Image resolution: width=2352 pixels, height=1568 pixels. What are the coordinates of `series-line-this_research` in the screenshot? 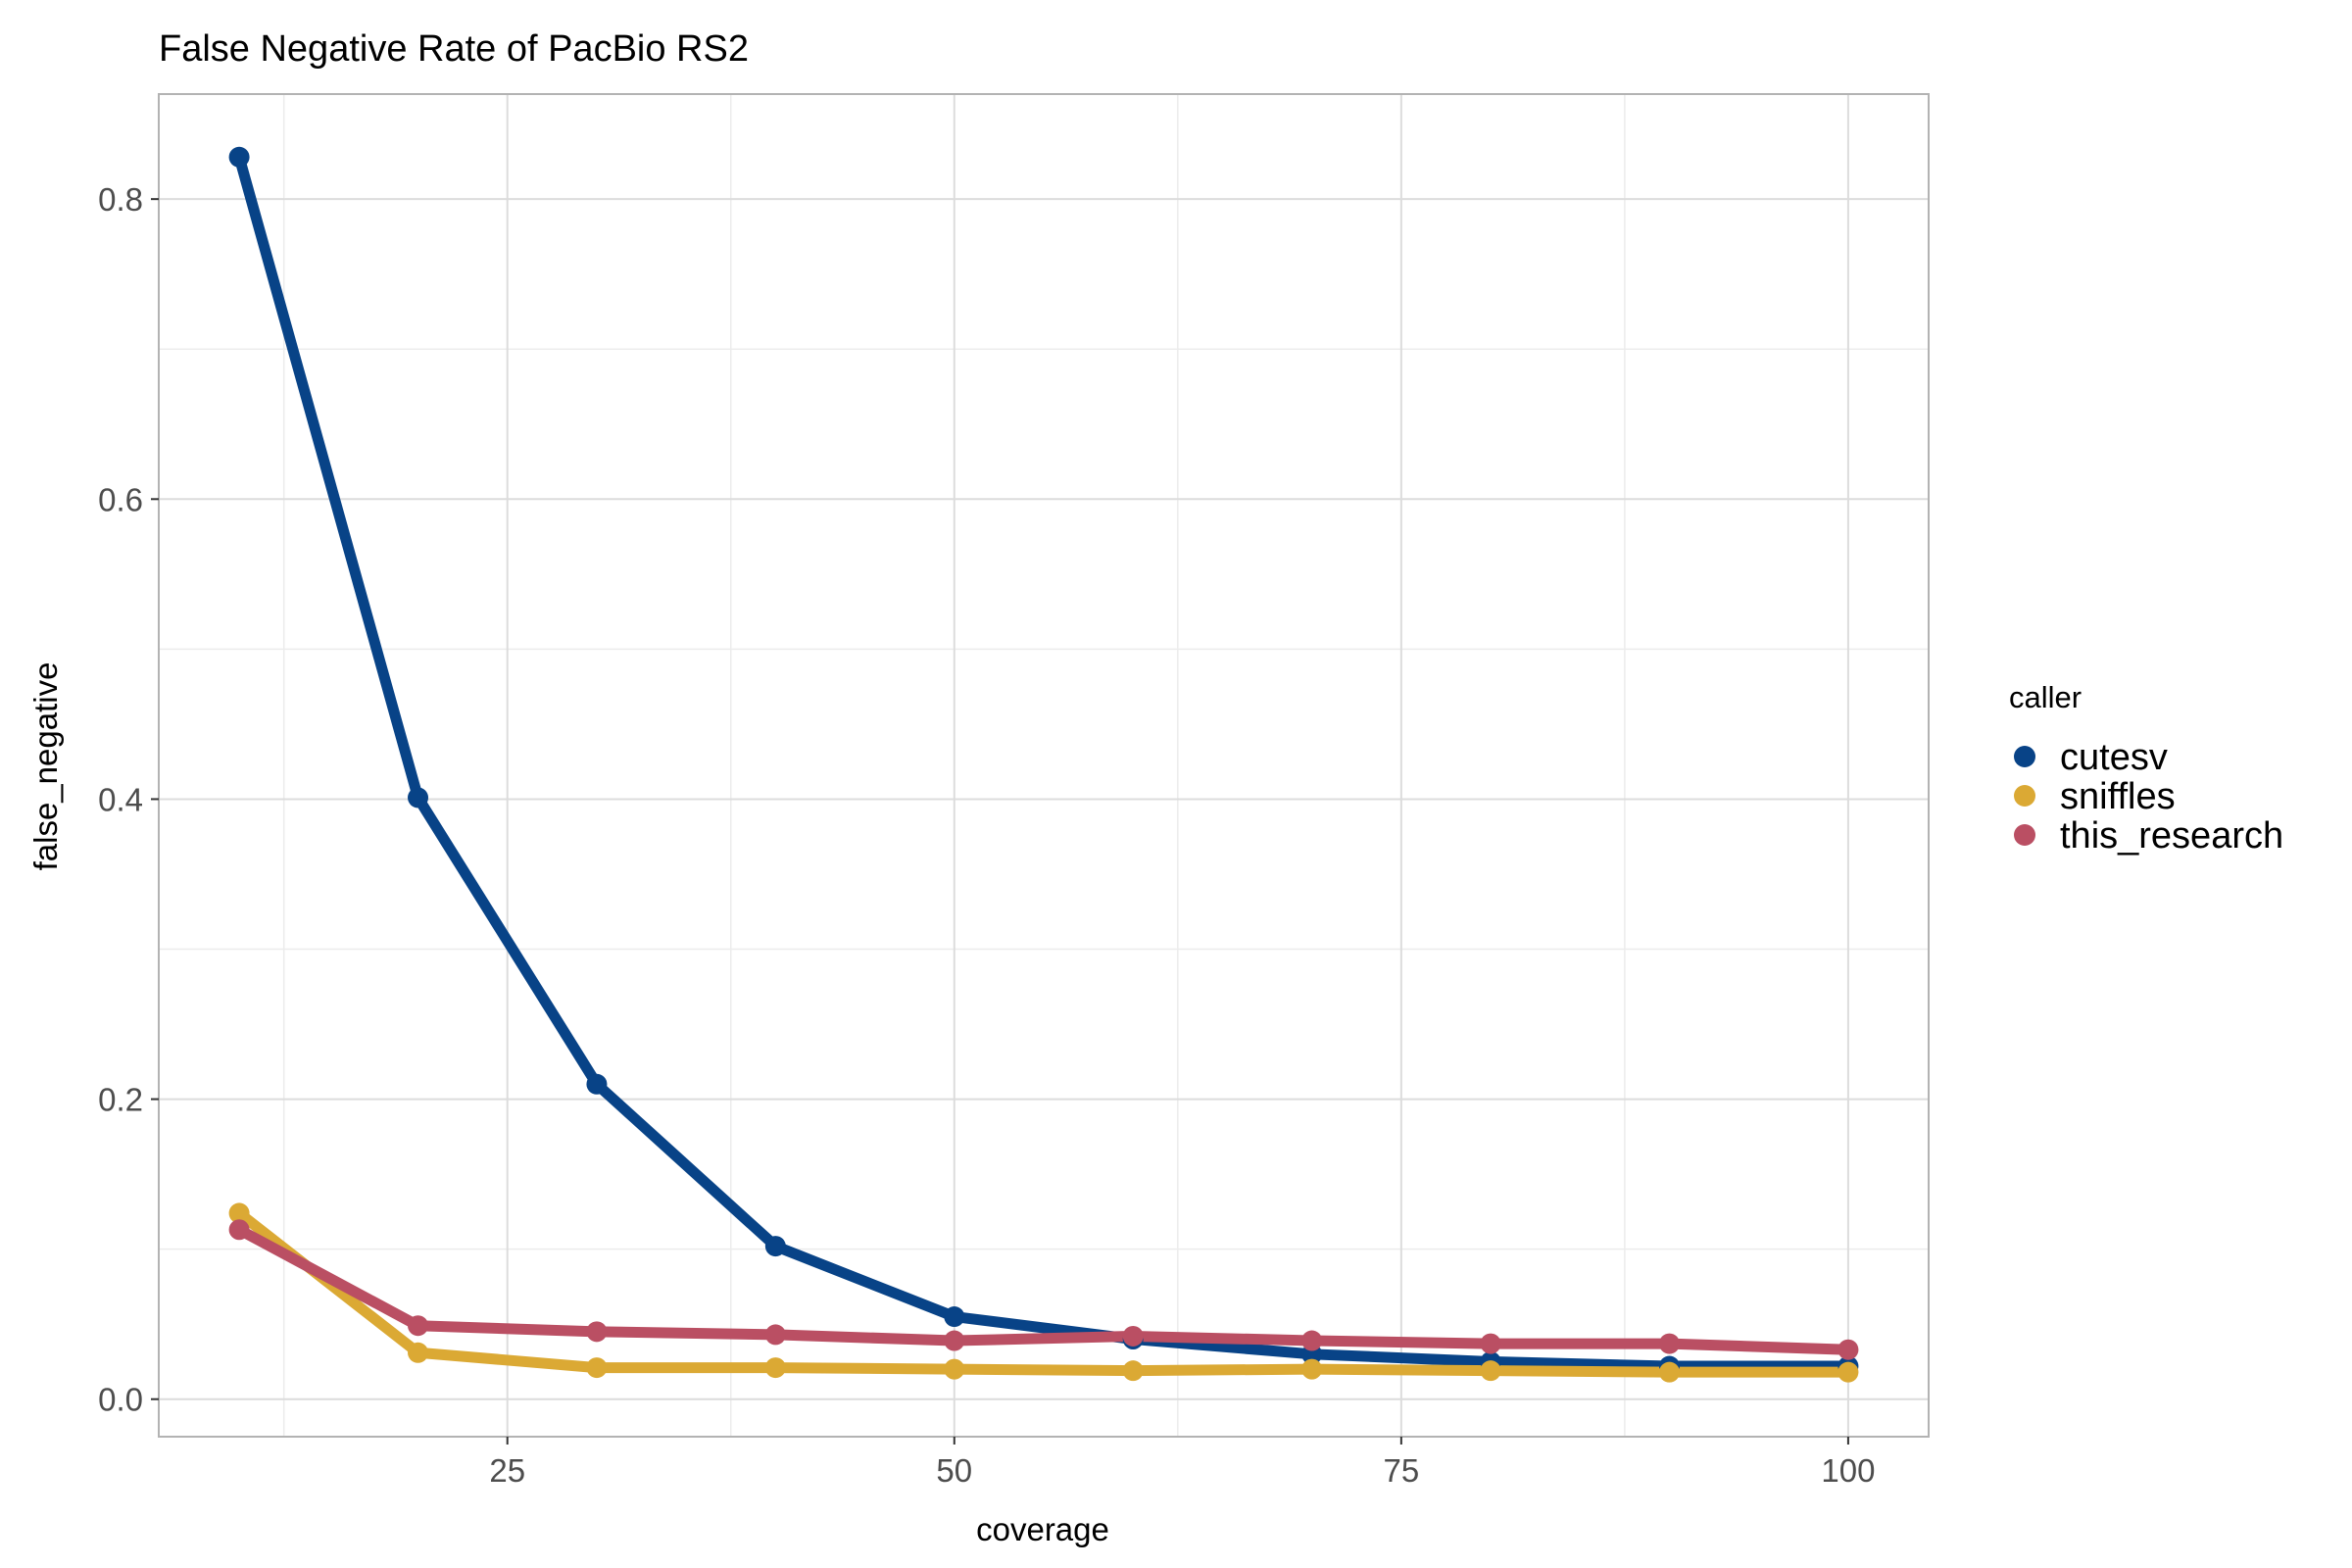 It's located at (1043, 1289).